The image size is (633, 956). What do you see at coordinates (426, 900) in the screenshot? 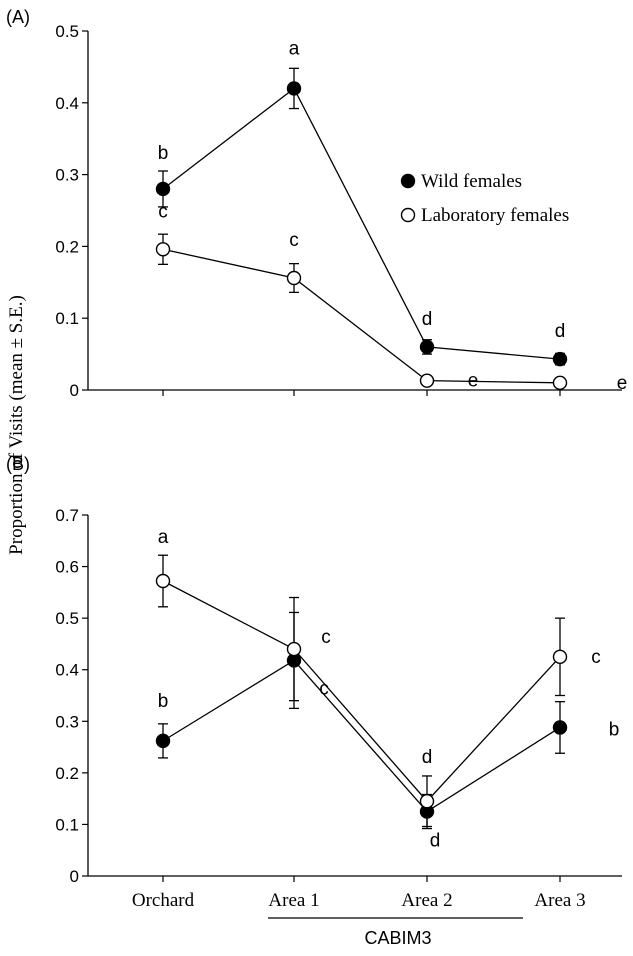
I see `x-tick-label: Area 2` at bounding box center [426, 900].